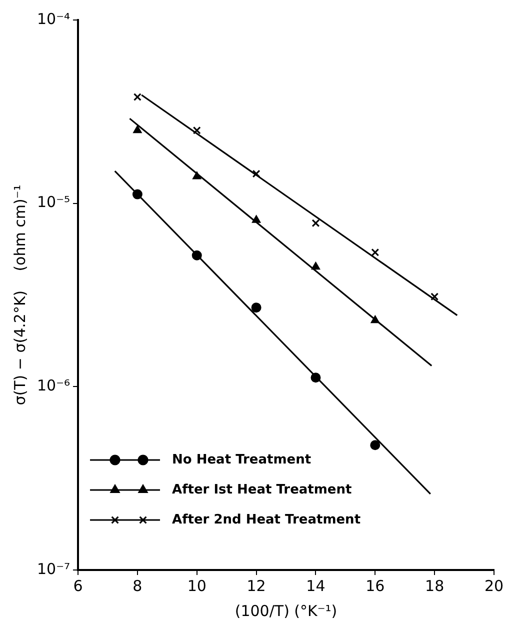 This screenshot has width=522, height=633. Describe the element at coordinates (286, 611) in the screenshot. I see `x-axis-title: (100/T) (°K⁻¹)` at that location.